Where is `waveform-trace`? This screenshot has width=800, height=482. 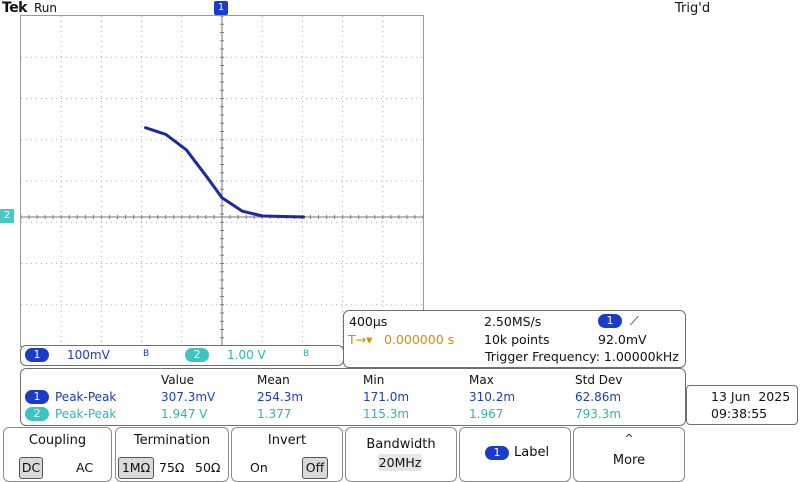 waveform-trace is located at coordinates (225, 172).